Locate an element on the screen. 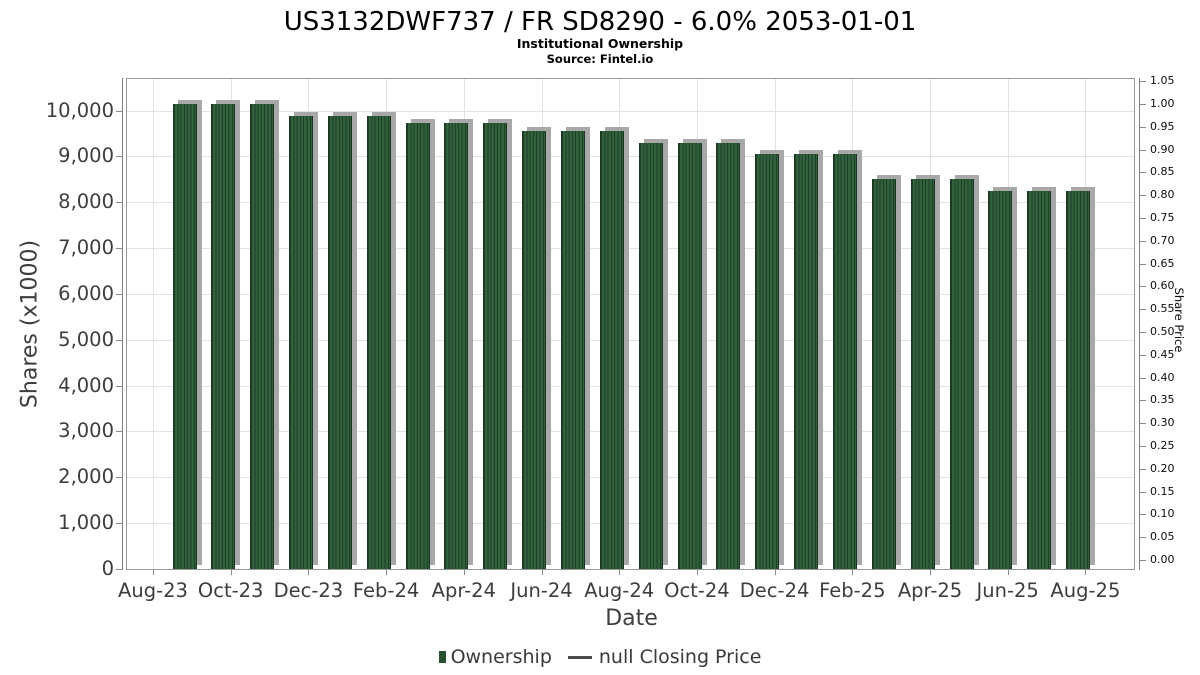 The height and width of the screenshot is (675, 1200). x-axis-tick-label: Aug-25 is located at coordinates (1085, 590).